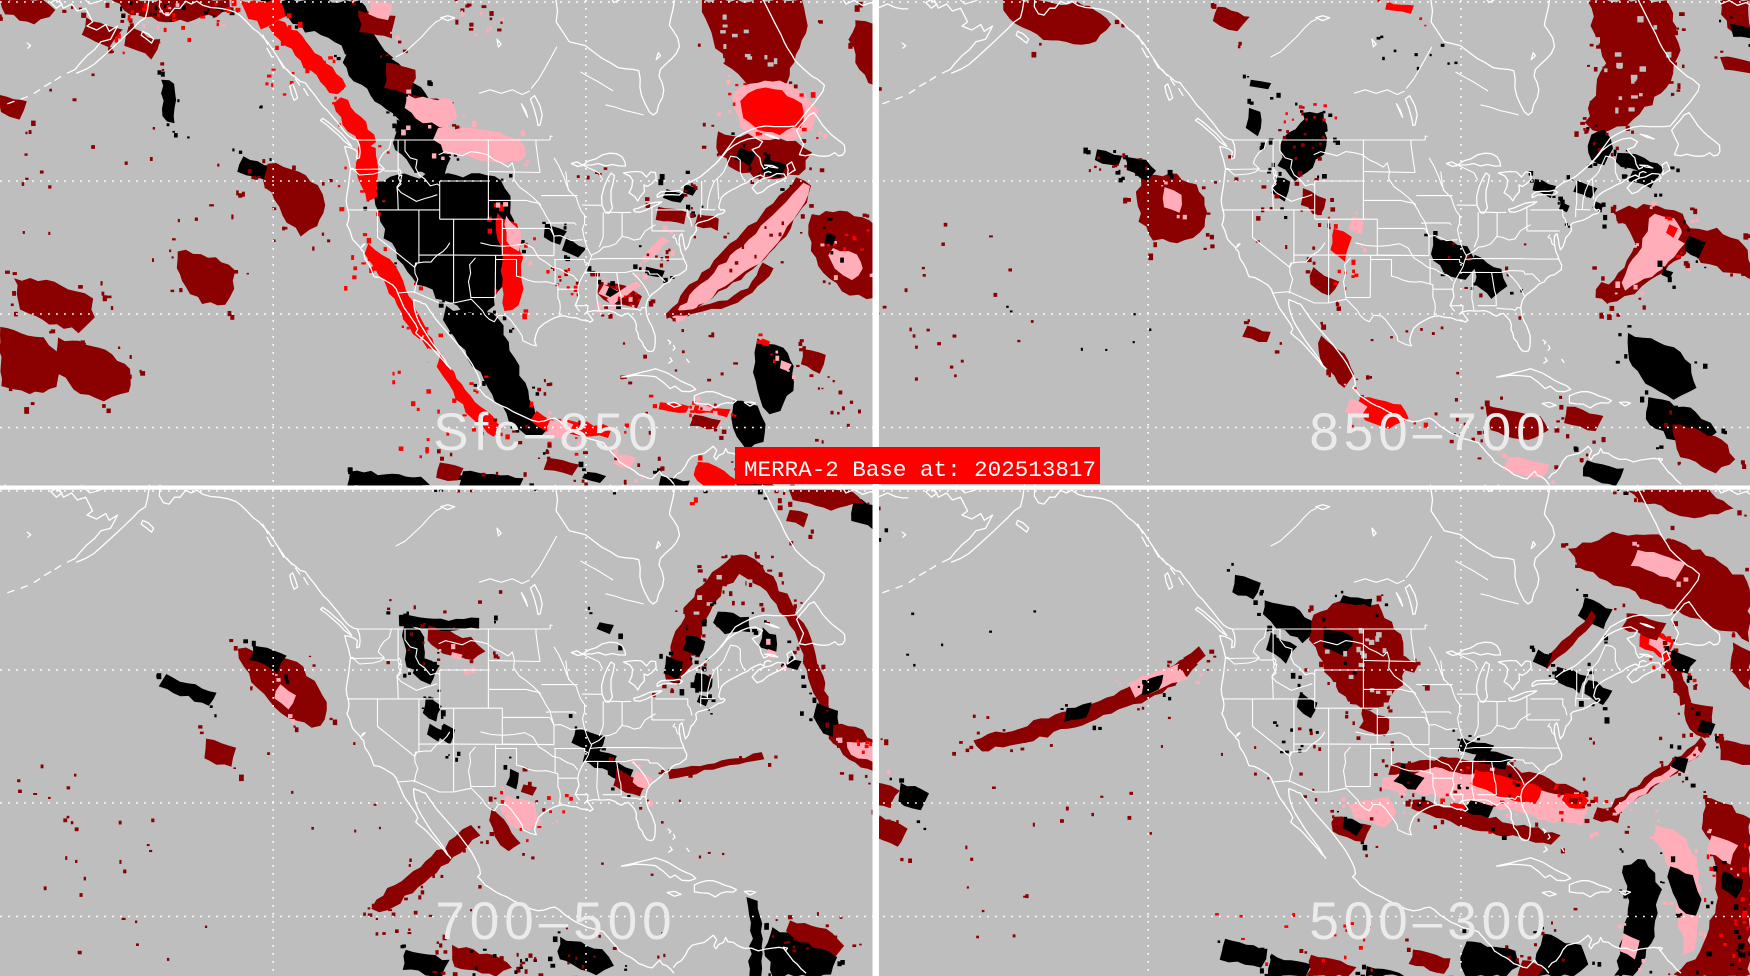  I want to click on svg-text: 500–300, so click(1429, 921).